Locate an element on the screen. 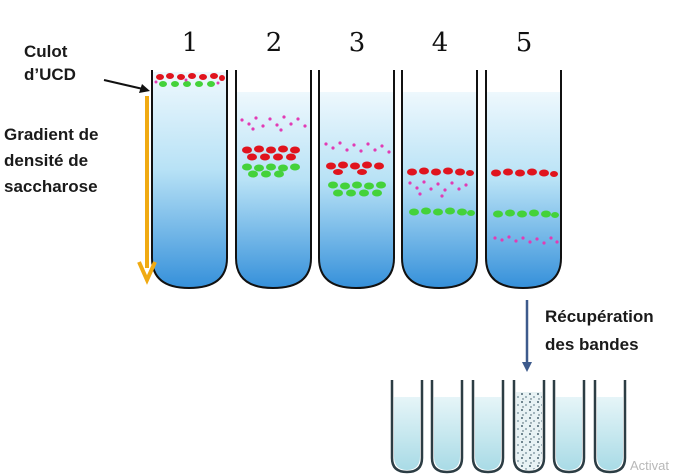  tube-5-pink-band is located at coordinates (526, 240).